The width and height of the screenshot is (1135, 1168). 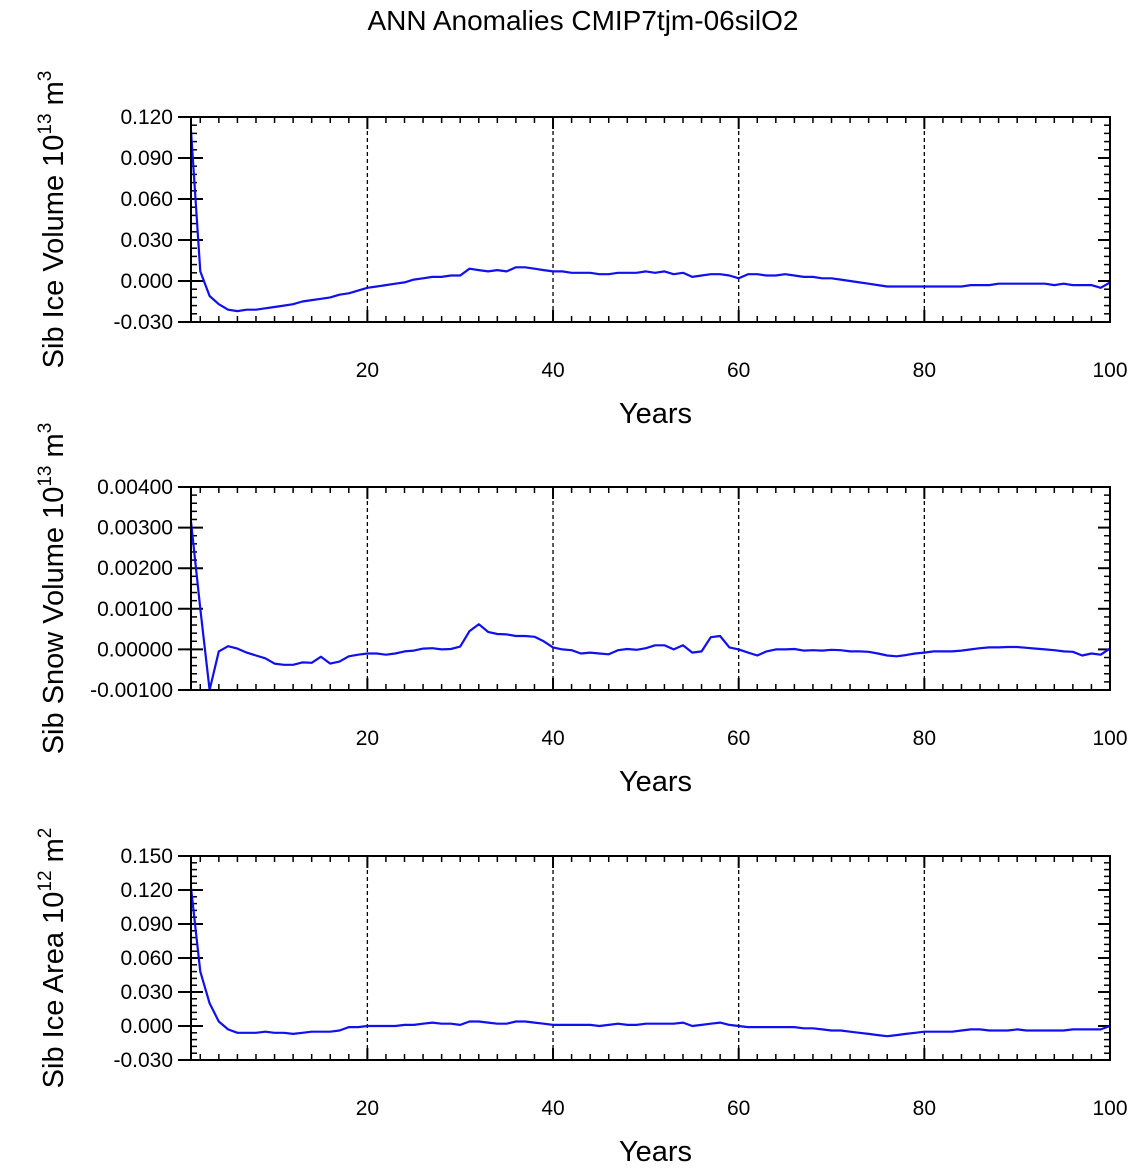 What do you see at coordinates (54, 621) in the screenshot?
I see `y-axis-title-part: Sib Snow Volume 10` at bounding box center [54, 621].